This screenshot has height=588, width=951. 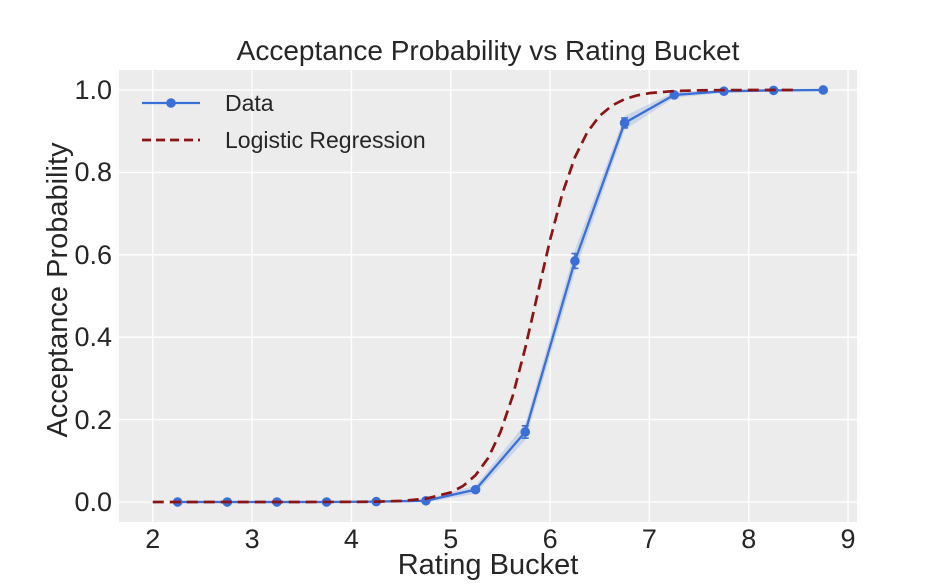 What do you see at coordinates (93, 337) in the screenshot?
I see `y-tick-label: 0.4` at bounding box center [93, 337].